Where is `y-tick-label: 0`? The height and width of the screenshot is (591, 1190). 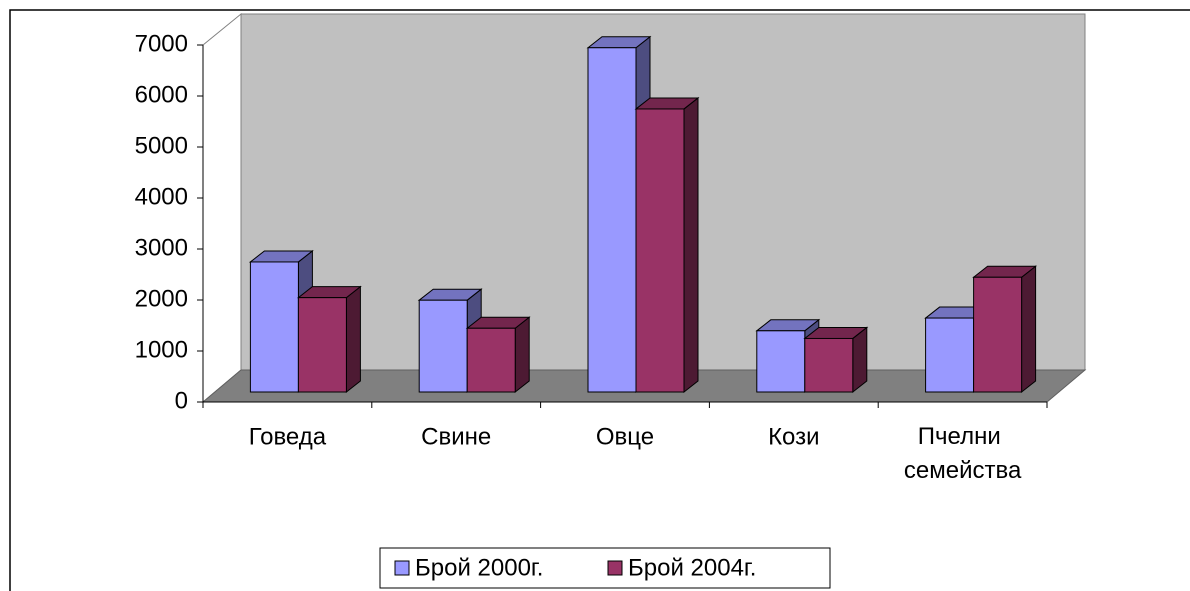
y-tick-label: 0 is located at coordinates (181, 400).